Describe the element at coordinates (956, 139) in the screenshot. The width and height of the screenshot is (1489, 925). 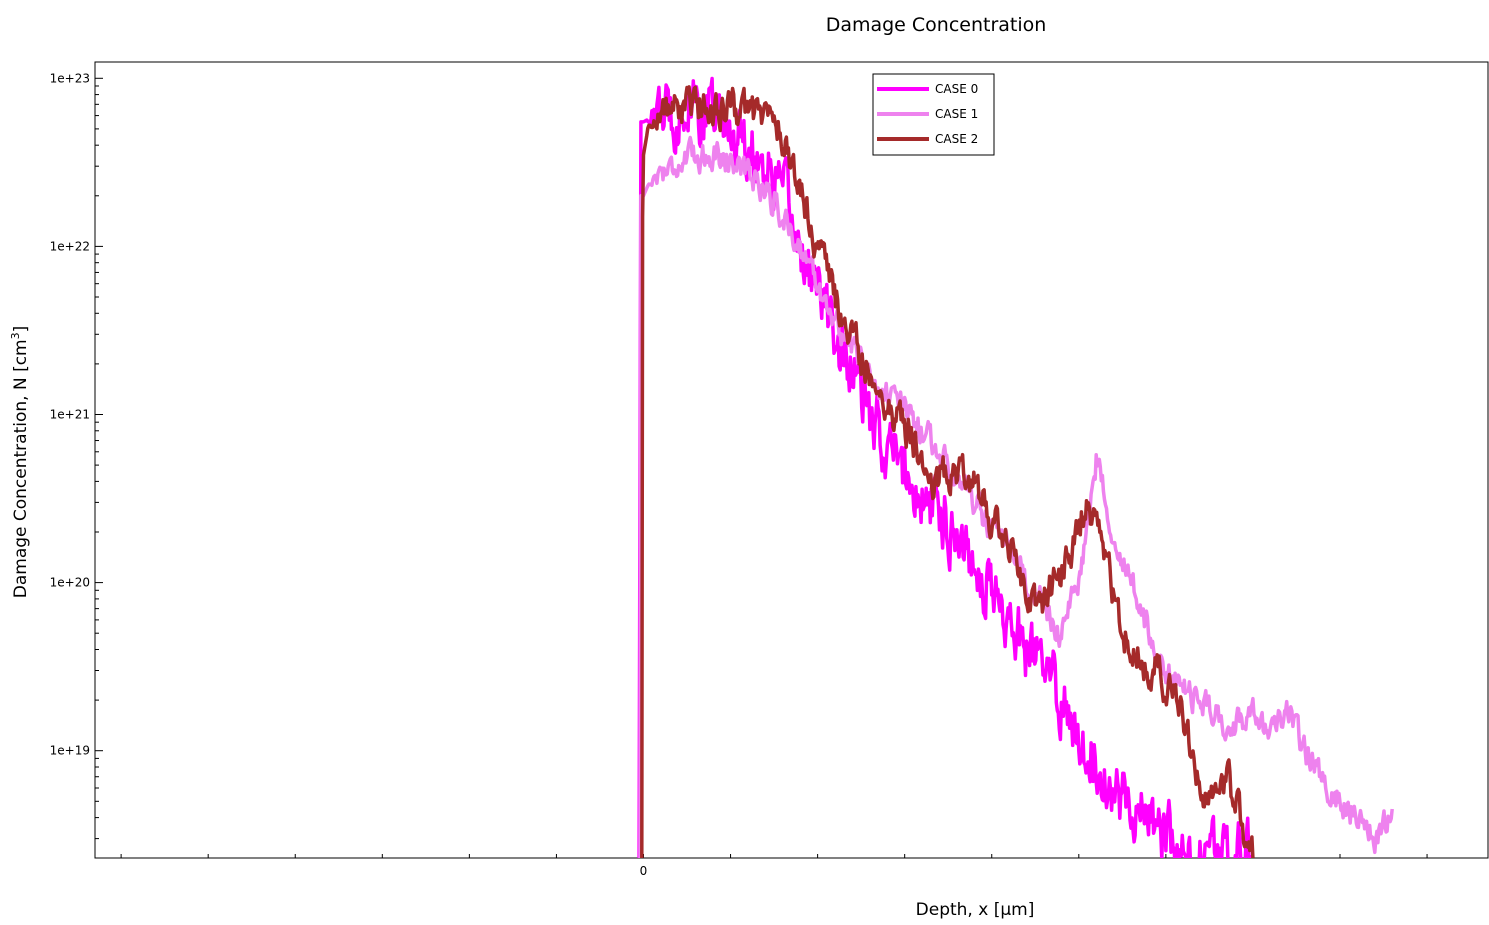
I see `legend-label-case-2: CASE 2` at that location.